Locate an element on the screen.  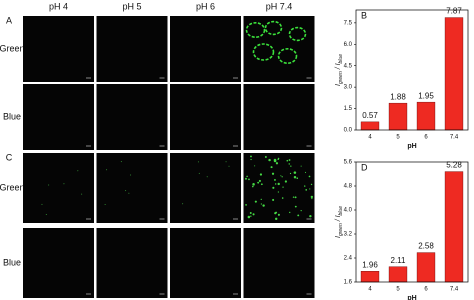
panel-letter: D is located at coordinates (364, 167).